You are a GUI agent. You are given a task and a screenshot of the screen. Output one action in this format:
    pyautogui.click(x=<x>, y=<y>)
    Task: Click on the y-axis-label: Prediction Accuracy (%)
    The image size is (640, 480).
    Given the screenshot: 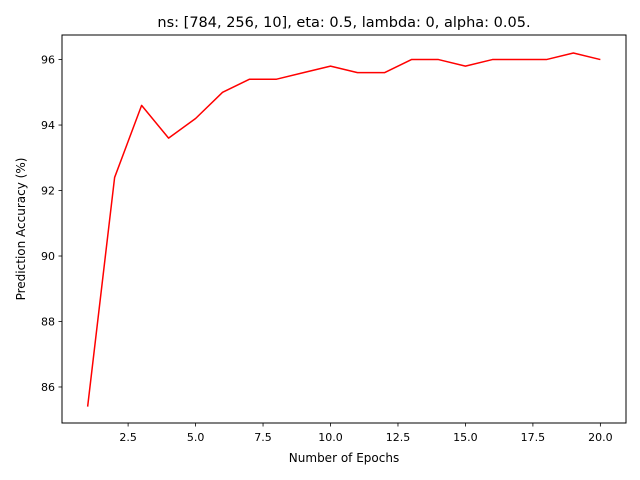 What is the action you would take?
    pyautogui.click(x=21, y=229)
    